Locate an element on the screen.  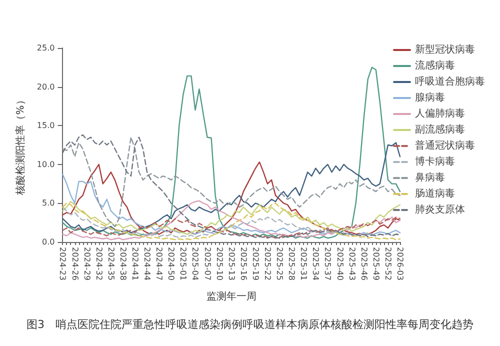
x-tick-label: 2024-41 is located at coordinates (135, 263).